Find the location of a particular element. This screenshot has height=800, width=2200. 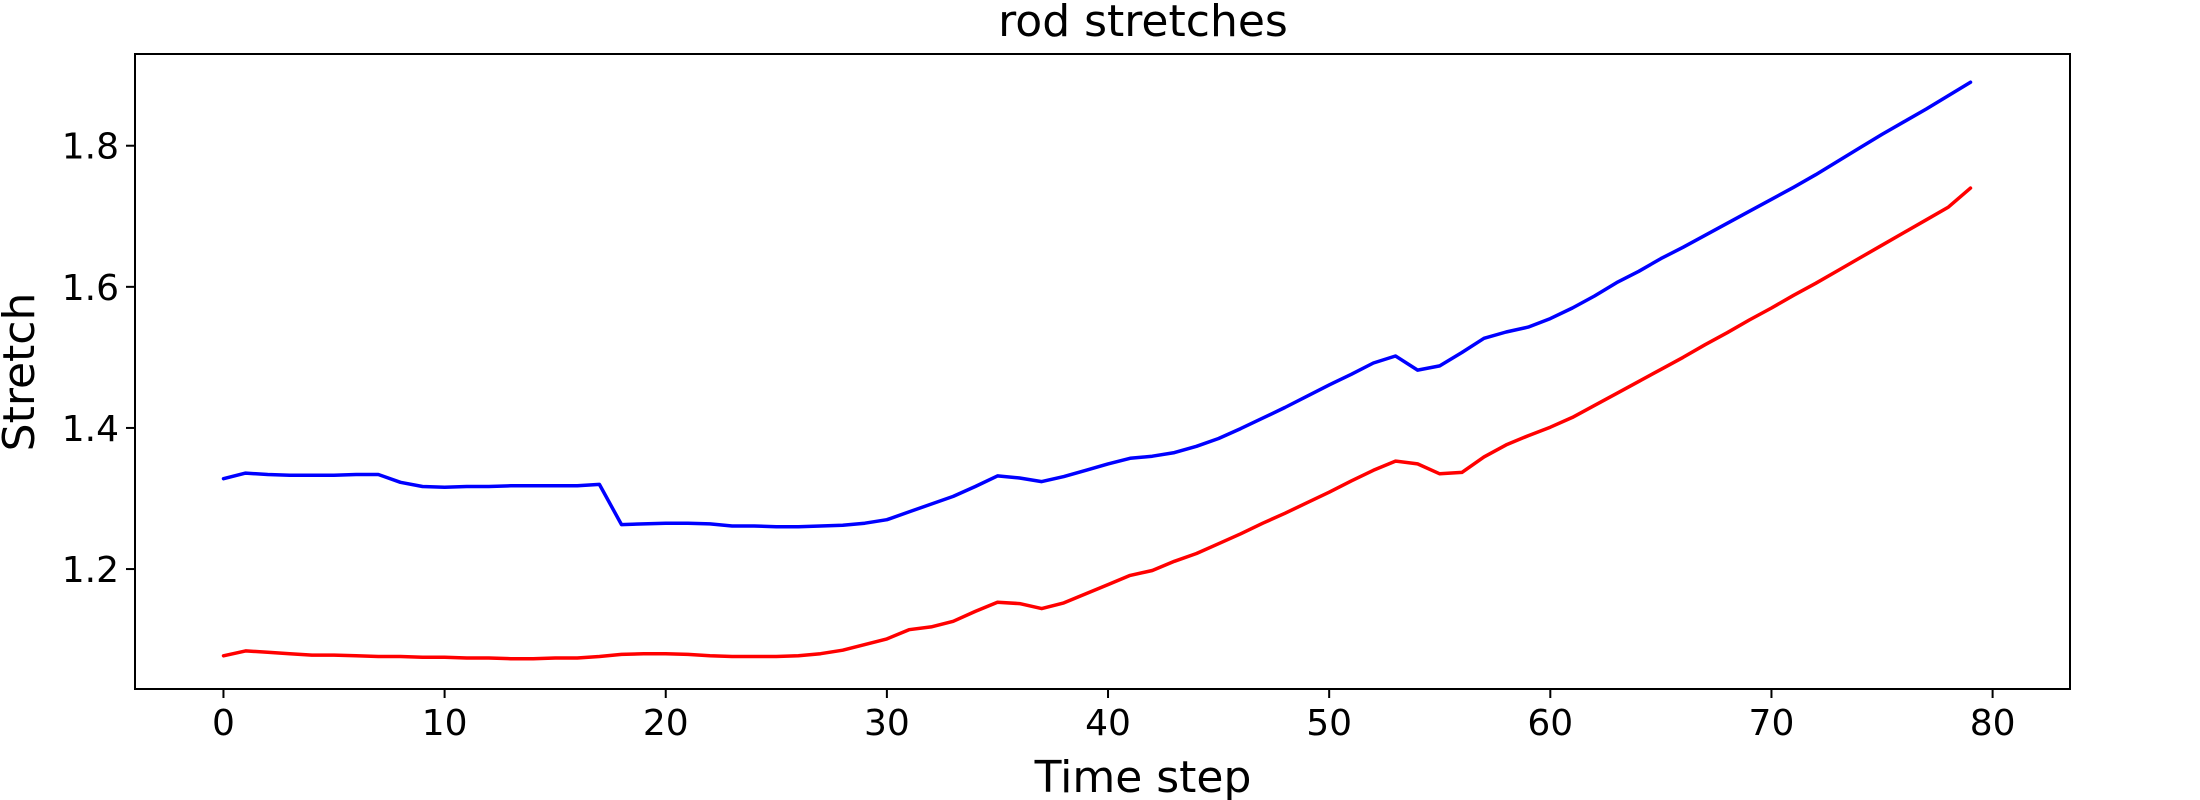

x-tick-label: 10 is located at coordinates (445, 723).